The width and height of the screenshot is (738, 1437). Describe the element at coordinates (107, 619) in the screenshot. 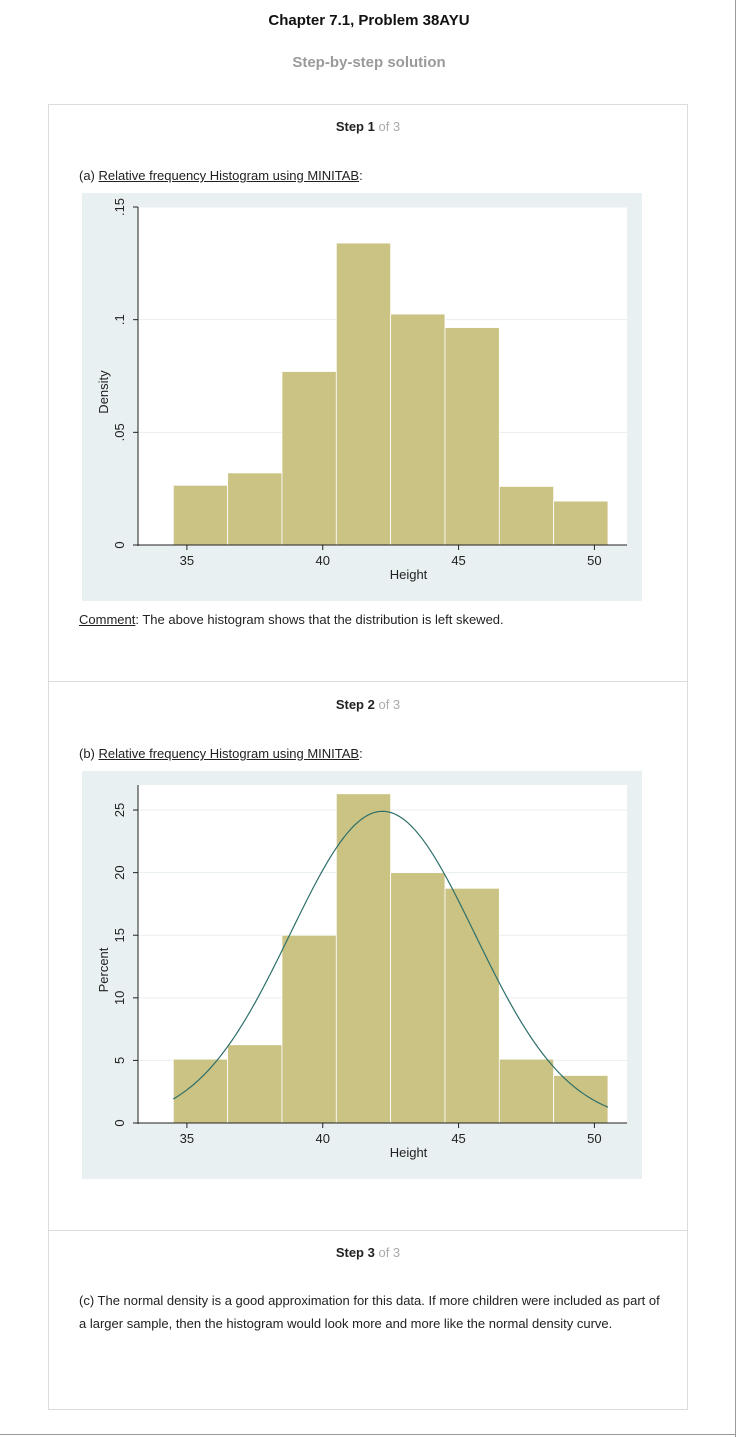

I see `step-1-comment-label: Comment` at that location.